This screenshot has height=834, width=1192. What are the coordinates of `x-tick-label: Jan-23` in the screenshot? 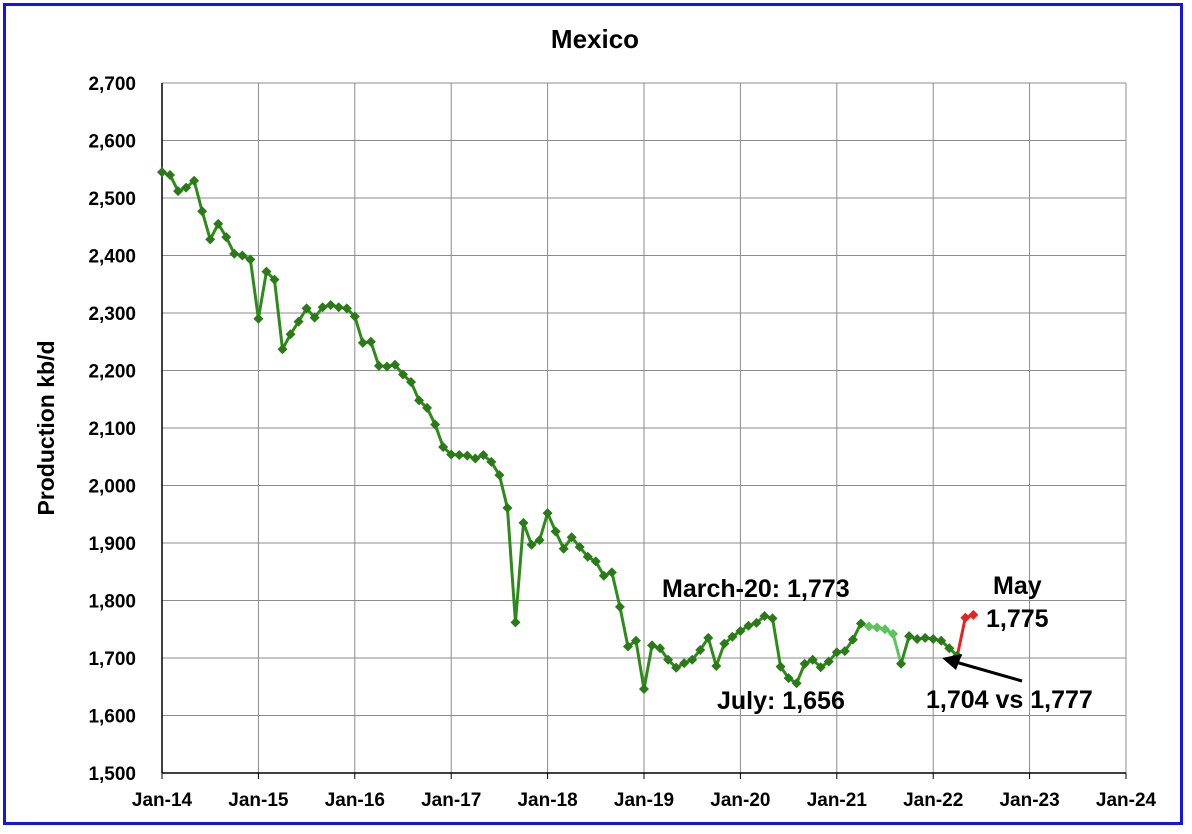 It's located at (1029, 800).